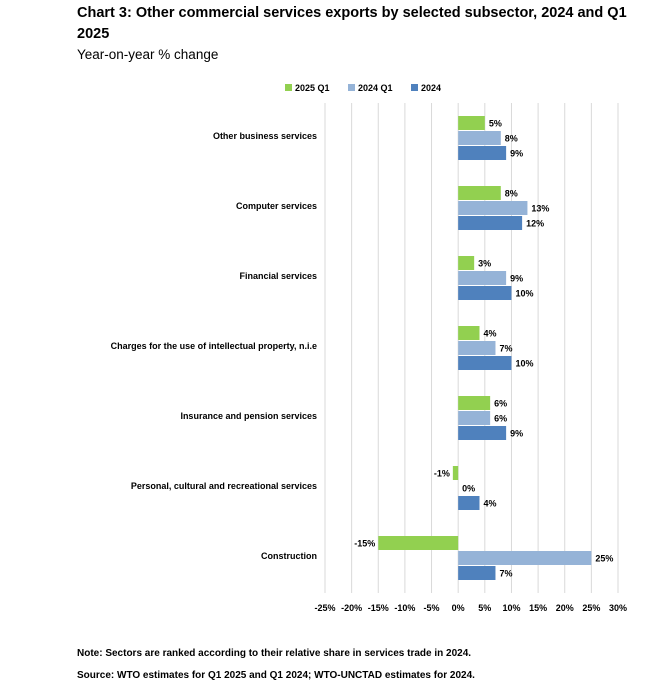  I want to click on x-tick-label: 30%, so click(618, 608).